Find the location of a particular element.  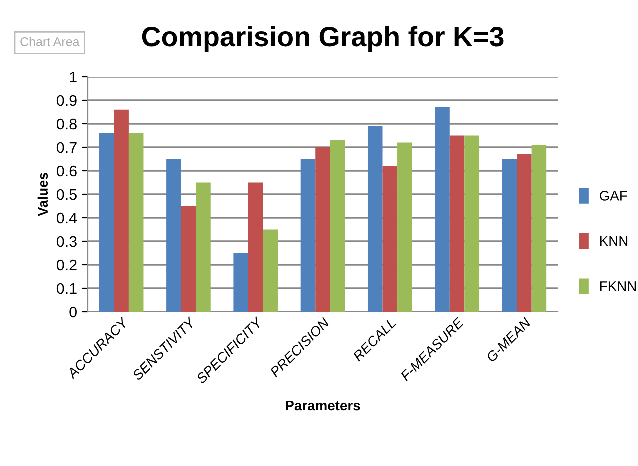

text: Chart Area is located at coordinates (50, 41).